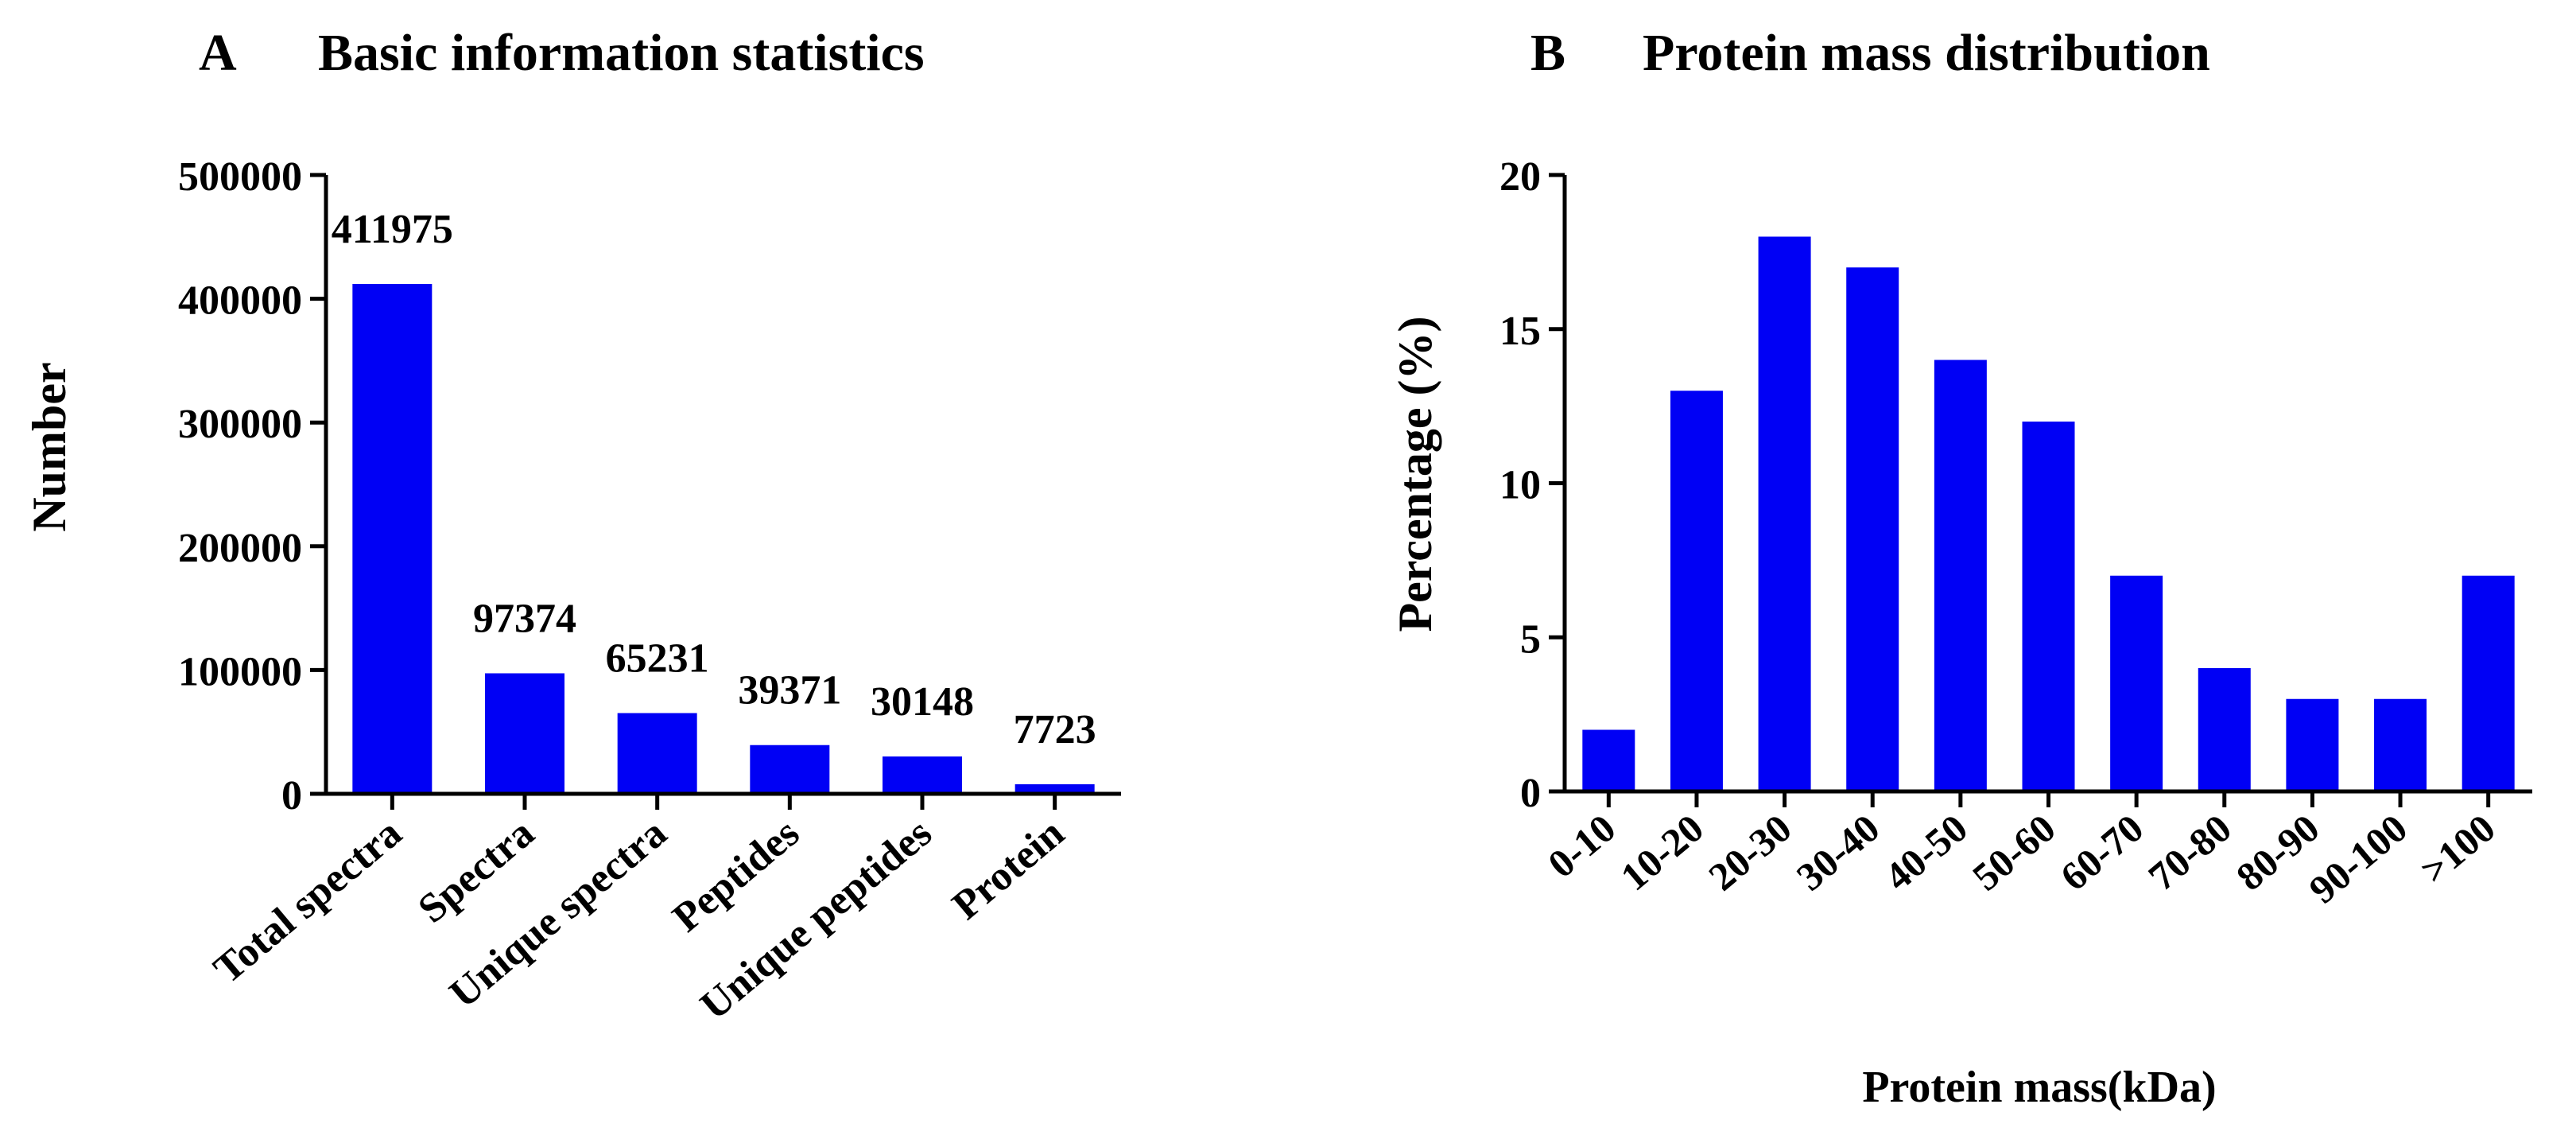 This screenshot has width=2576, height=1143. I want to click on panel-a-title: Basic information statistics, so click(622, 53).